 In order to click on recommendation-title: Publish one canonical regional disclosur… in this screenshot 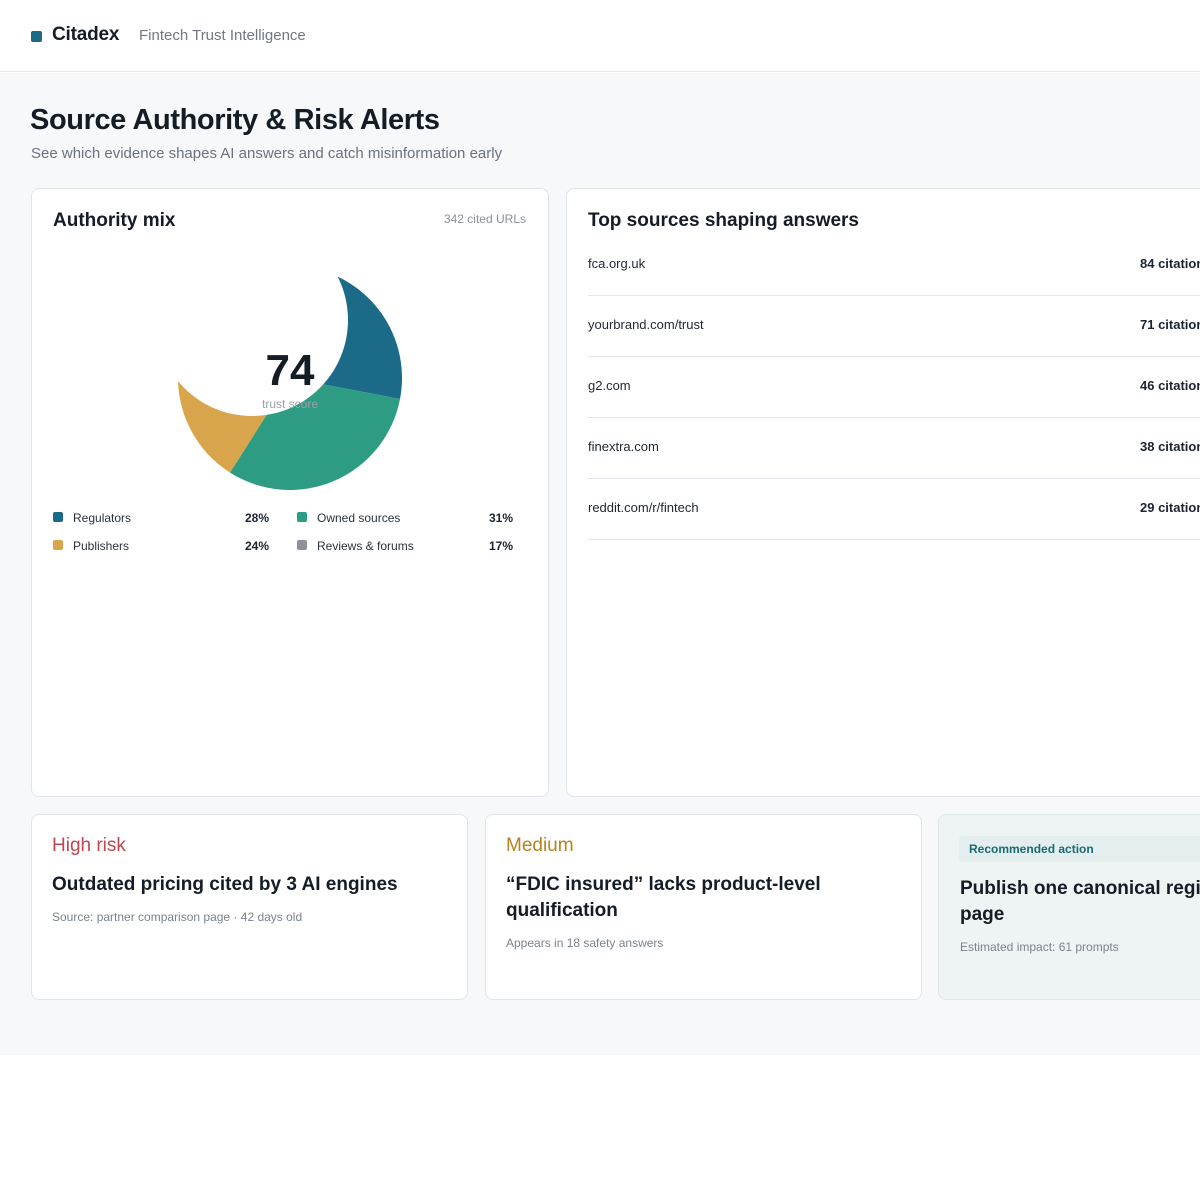, I will do `click(1080, 901)`.